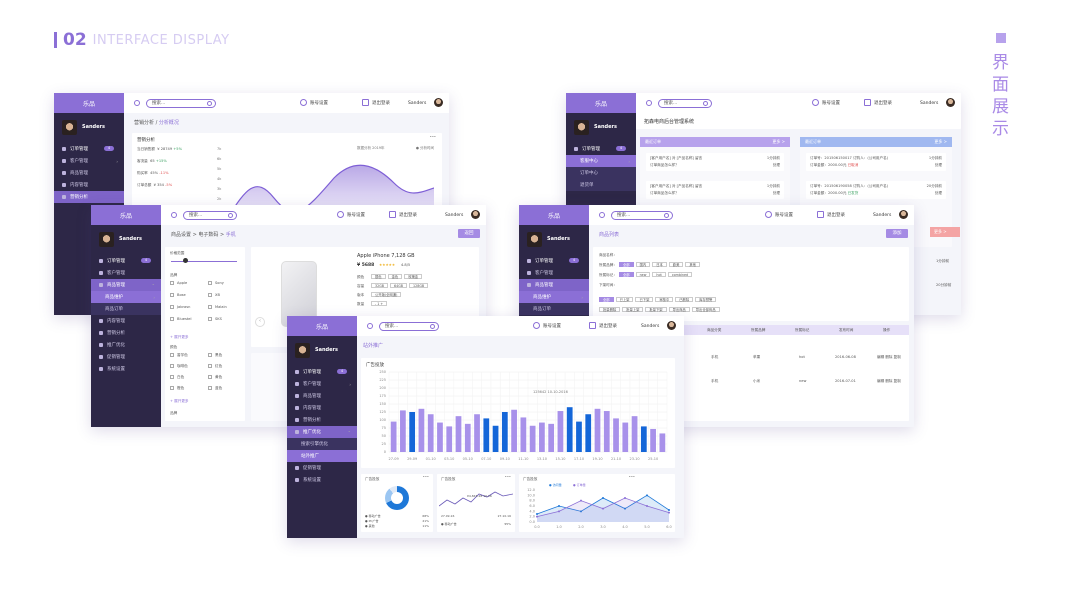 This screenshot has height=600, width=1067. I want to click on brand-checkbox: Apple, so click(178, 283).